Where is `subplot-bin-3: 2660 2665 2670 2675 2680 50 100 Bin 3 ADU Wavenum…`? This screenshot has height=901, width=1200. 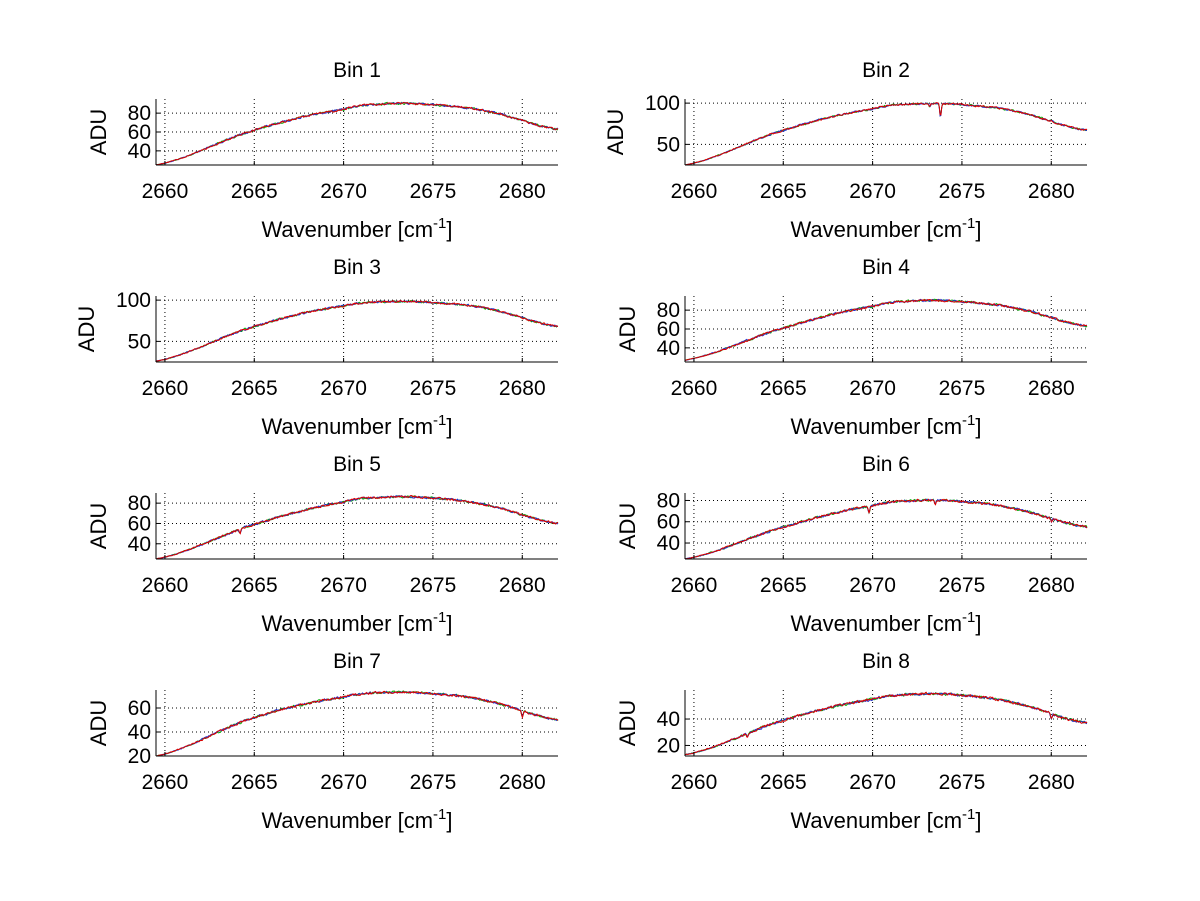
subplot-bin-3: 2660 2665 2670 2675 2680 50 100 Bin 3 ADU Wavenum… is located at coordinates (316, 347).